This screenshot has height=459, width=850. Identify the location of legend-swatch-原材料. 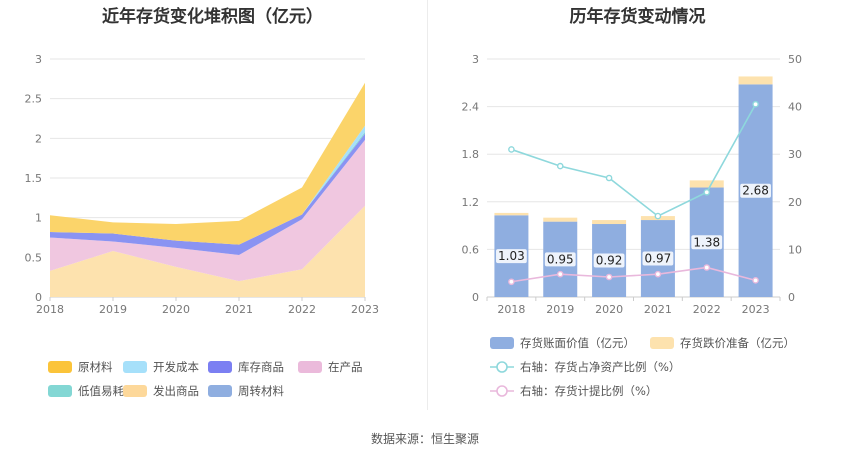
(60, 367).